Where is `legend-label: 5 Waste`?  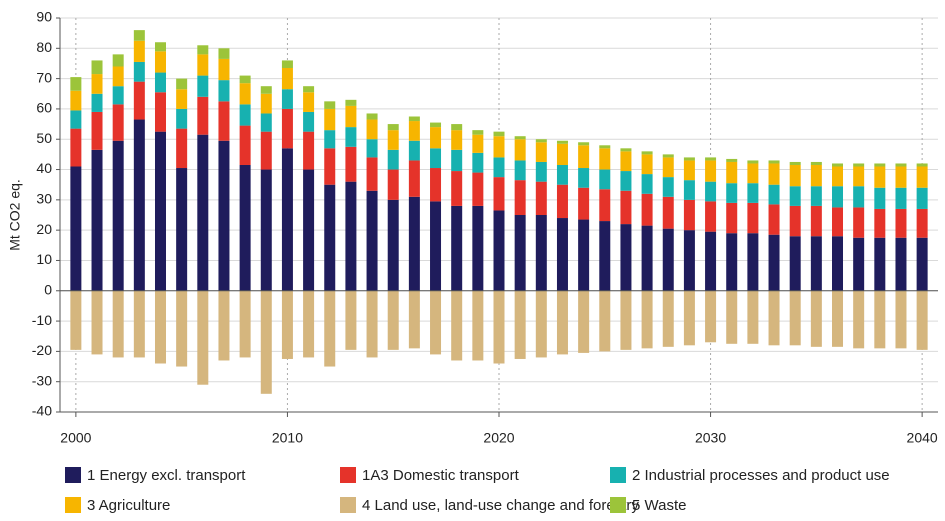 legend-label: 5 Waste is located at coordinates (659, 505).